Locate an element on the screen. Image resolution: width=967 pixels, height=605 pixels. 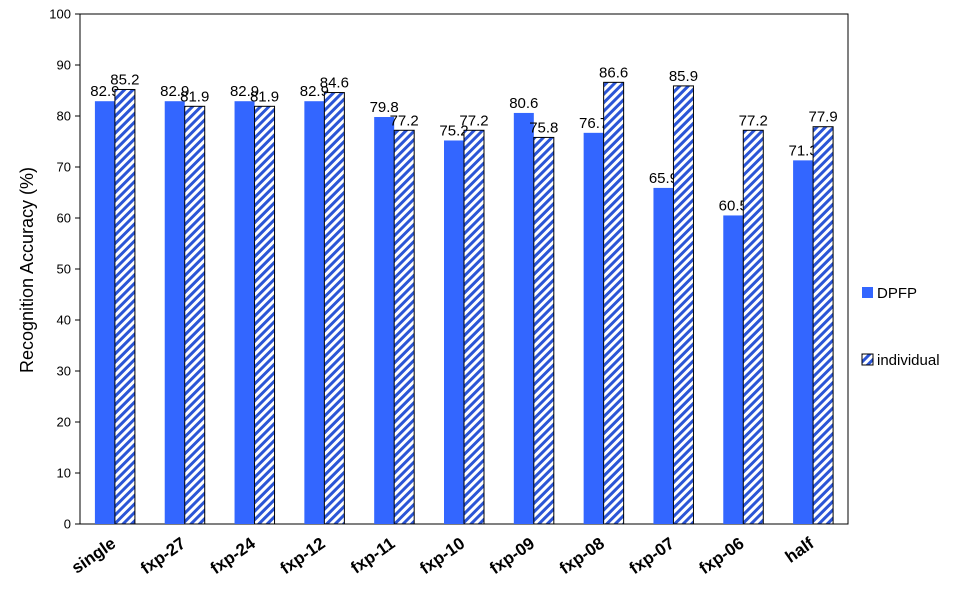
data-label-dpfp: 65.9 is located at coordinates (663, 178).